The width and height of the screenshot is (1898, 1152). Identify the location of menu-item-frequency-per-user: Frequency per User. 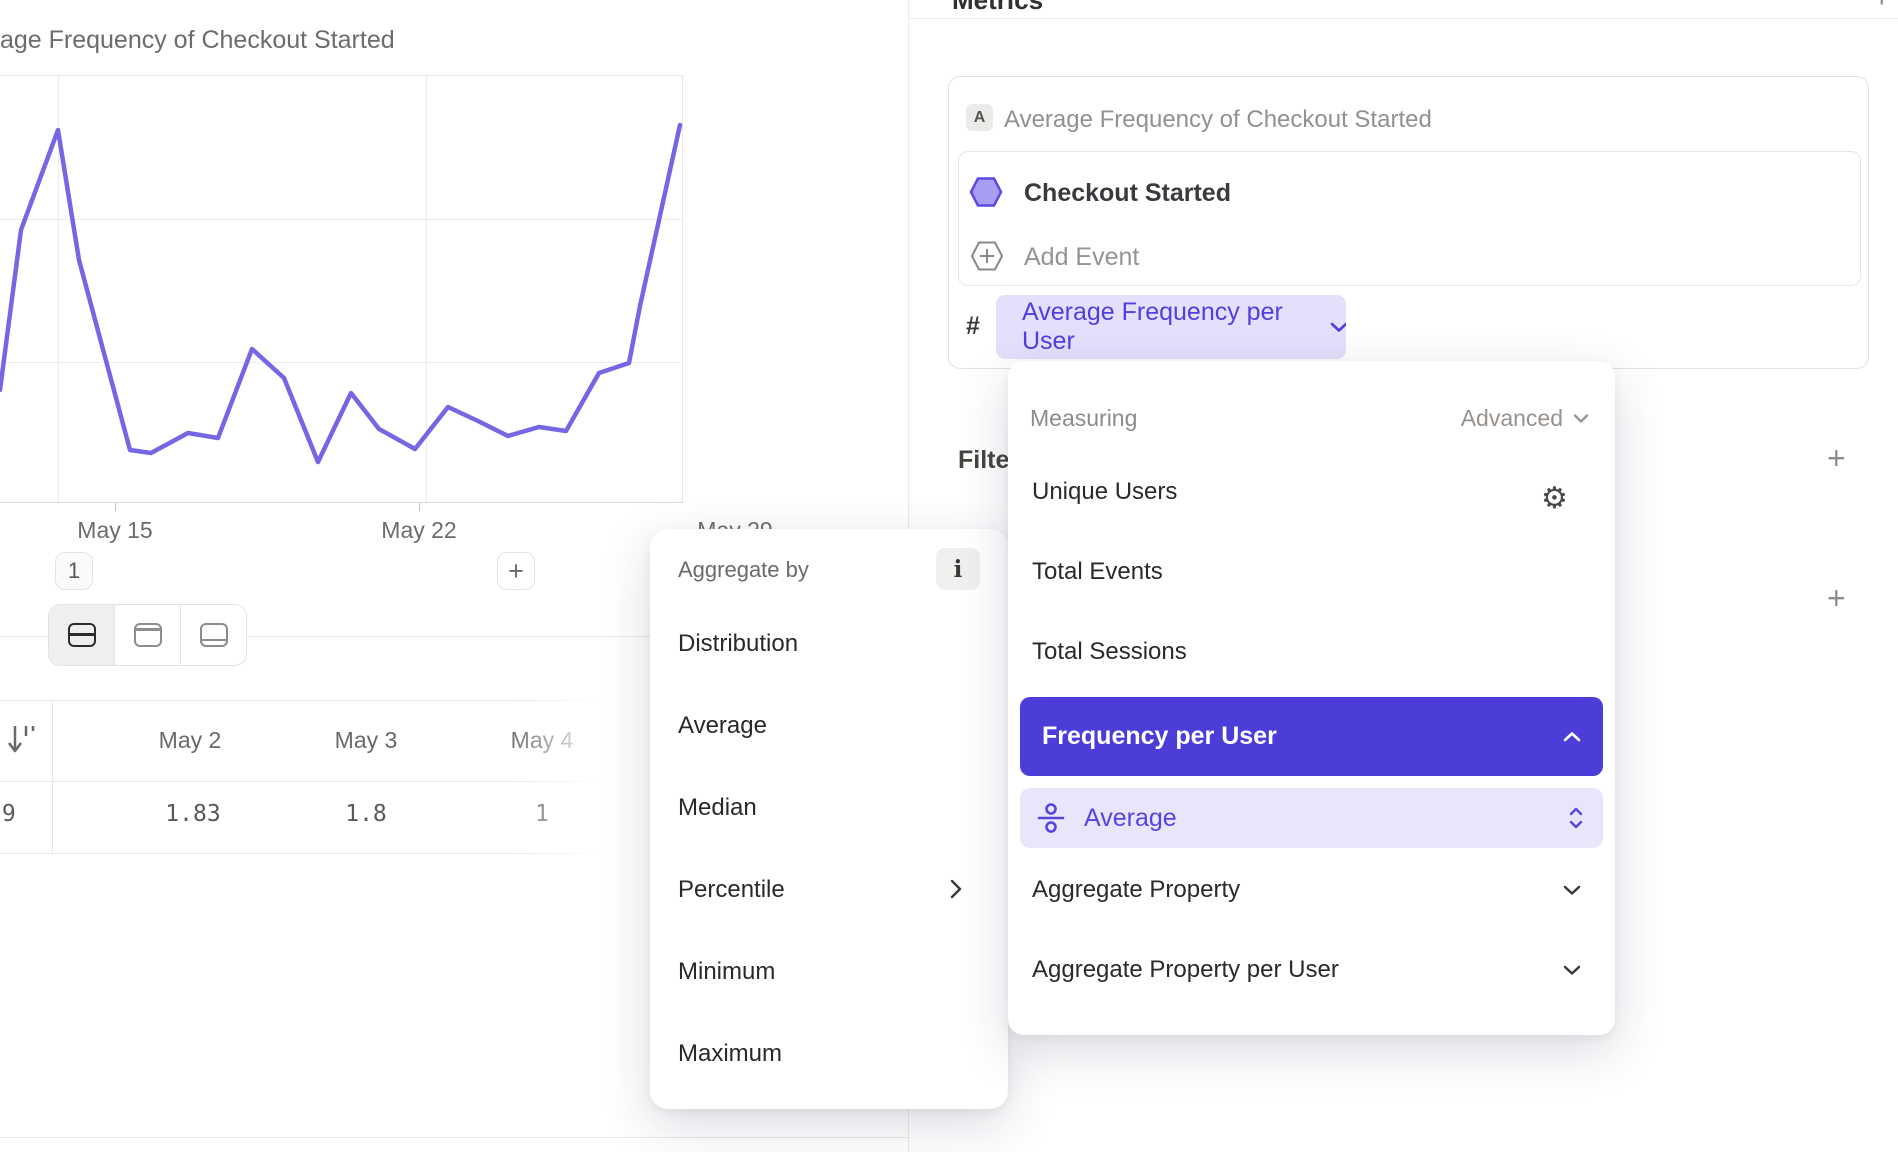
(1311, 736).